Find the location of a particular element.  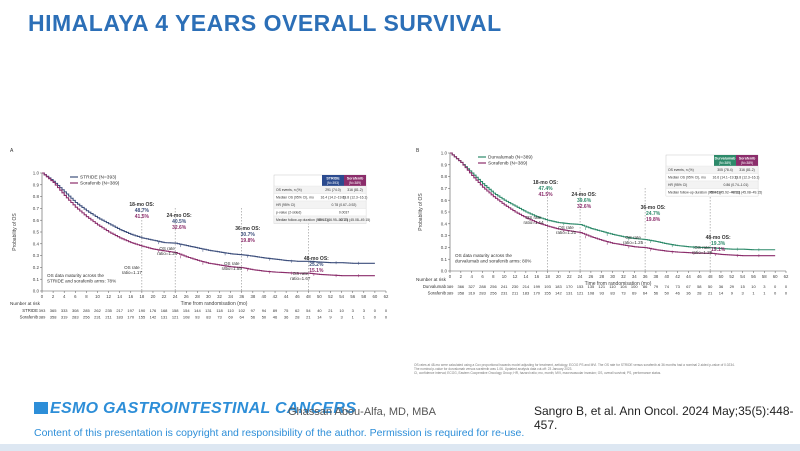

summary-table-header-cell is located at coordinates (333, 180).